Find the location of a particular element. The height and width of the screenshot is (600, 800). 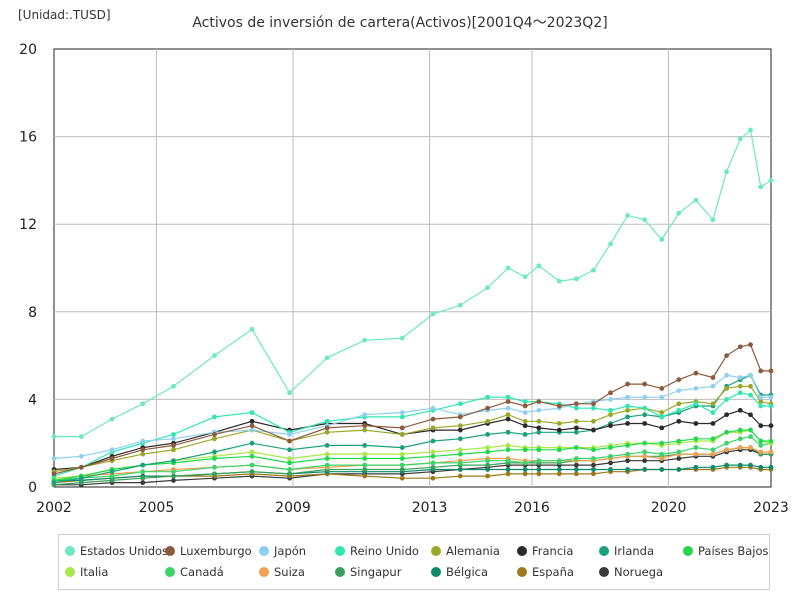

x-tick-label: 2002 is located at coordinates (54, 508).